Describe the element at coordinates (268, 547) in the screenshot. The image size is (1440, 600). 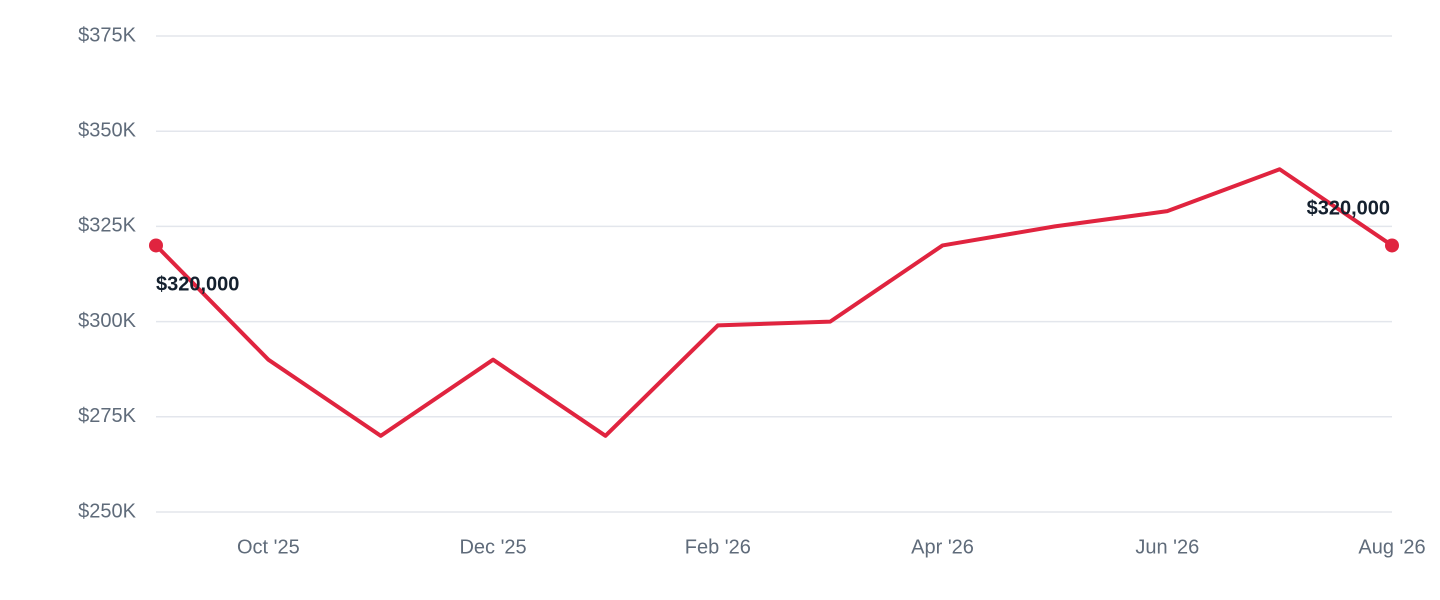
I see `x-tick-label: Oct '25` at that location.